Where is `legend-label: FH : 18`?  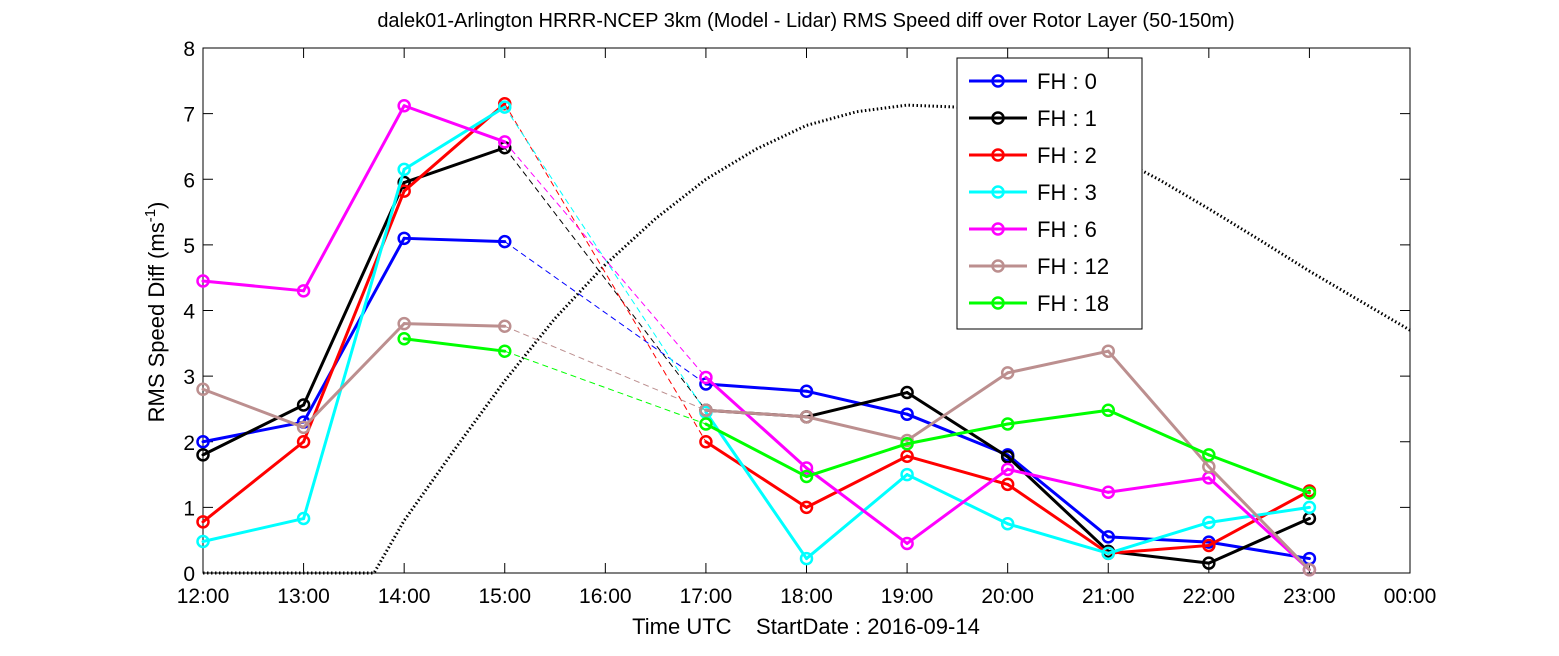
legend-label: FH : 18 is located at coordinates (1073, 303).